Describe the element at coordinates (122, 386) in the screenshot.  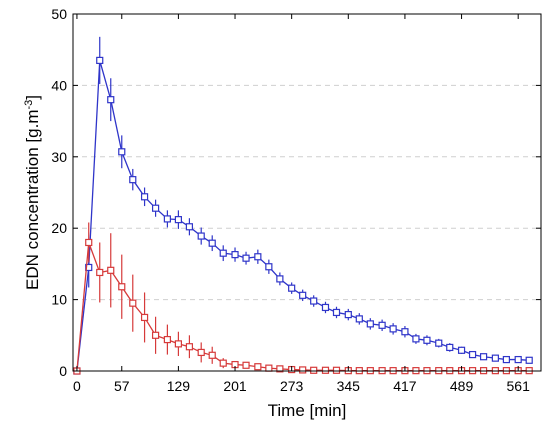
I see `x-tick-label: 57` at that location.